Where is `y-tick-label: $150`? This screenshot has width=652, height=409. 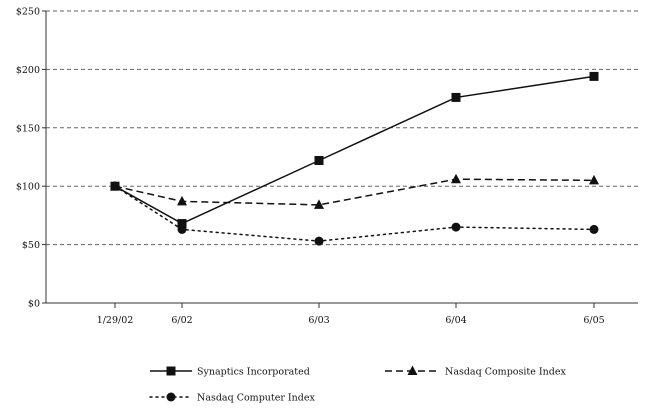
y-tick-label: $150 is located at coordinates (28, 128).